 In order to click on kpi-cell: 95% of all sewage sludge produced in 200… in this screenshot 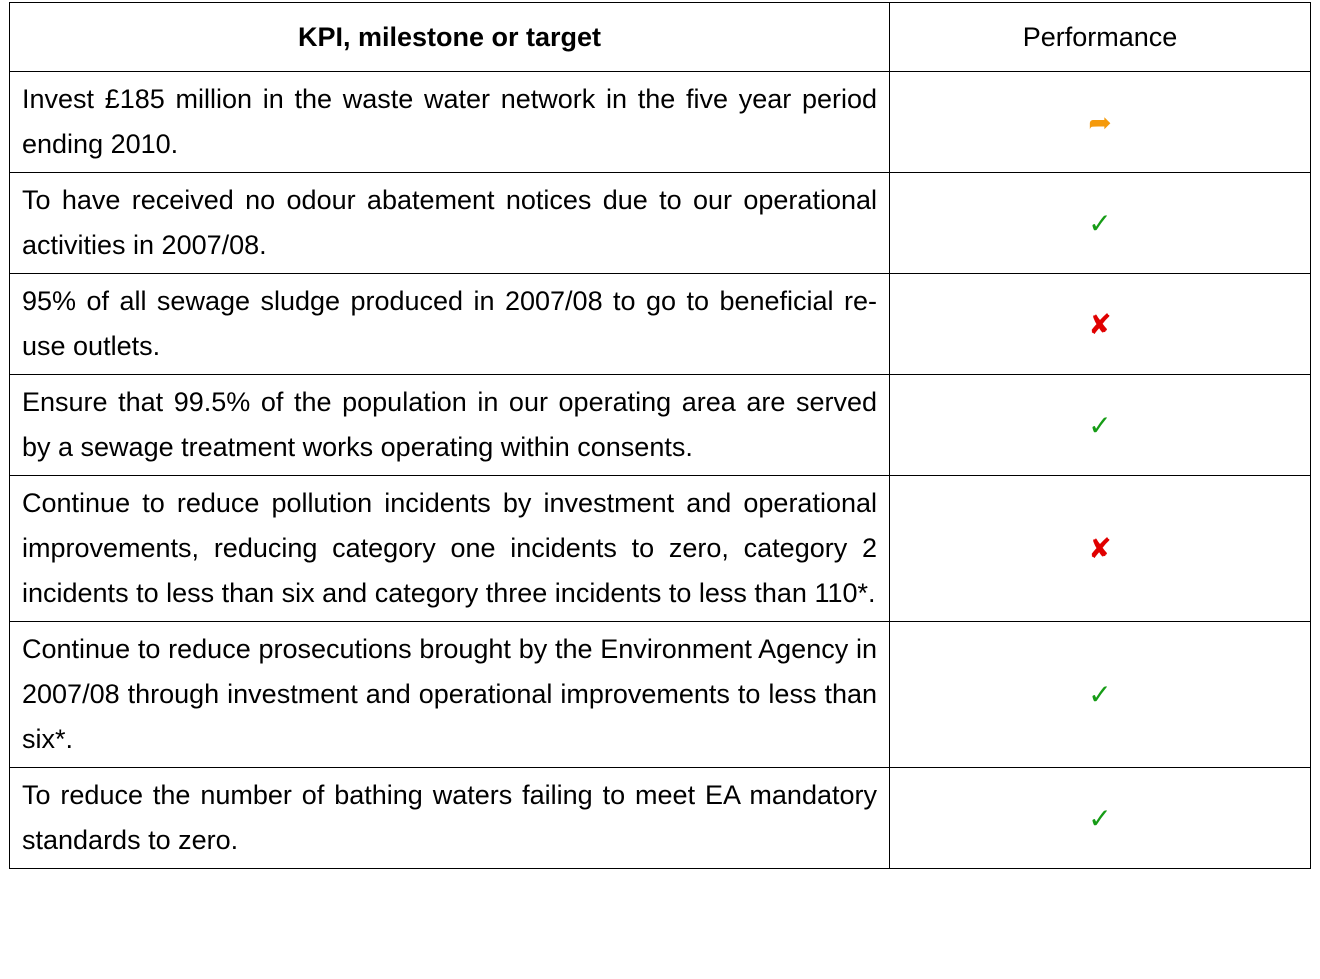, I will do `click(449, 324)`.